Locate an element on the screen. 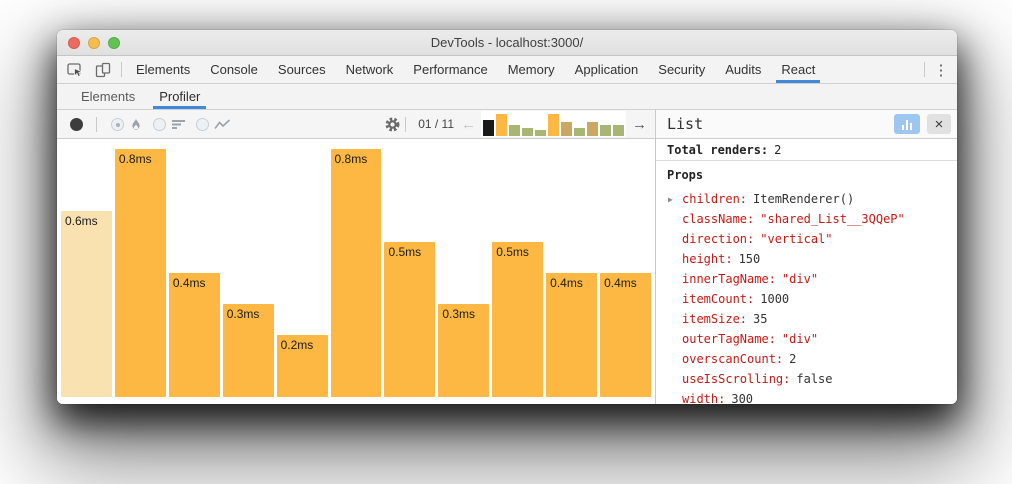  bar-duration-label: 0.6ms is located at coordinates (81, 221).